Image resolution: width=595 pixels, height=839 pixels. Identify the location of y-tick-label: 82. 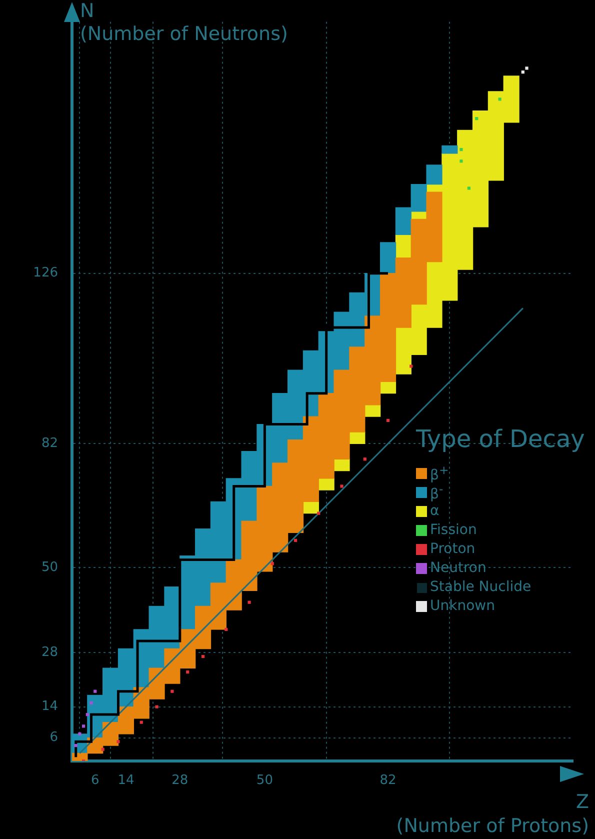
(49, 444).